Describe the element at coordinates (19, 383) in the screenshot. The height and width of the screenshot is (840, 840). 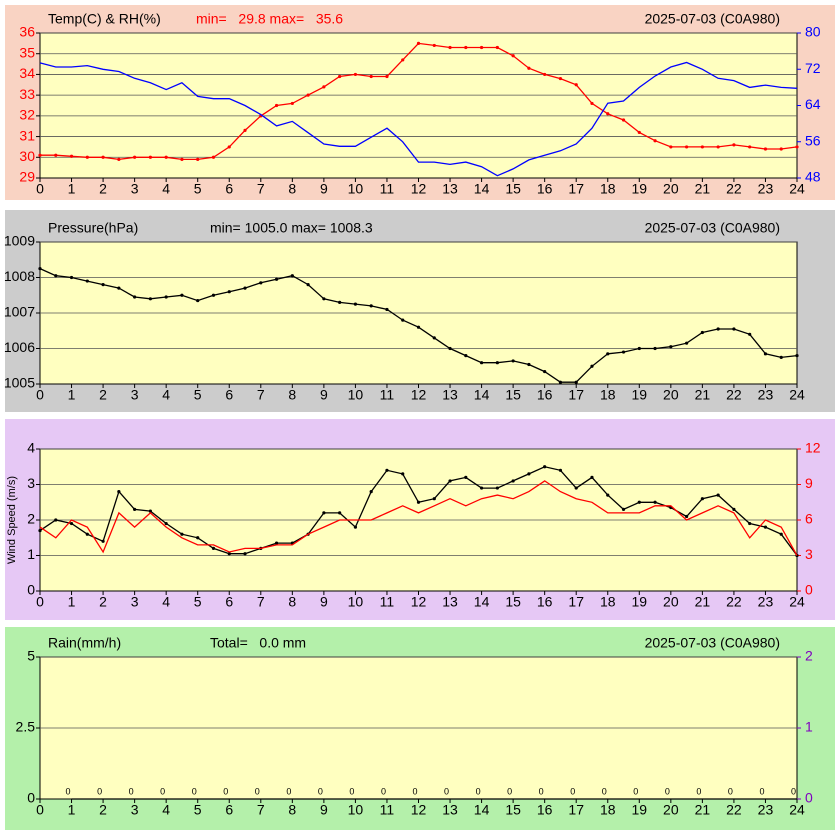
I see `y-tick-label: 1005` at that location.